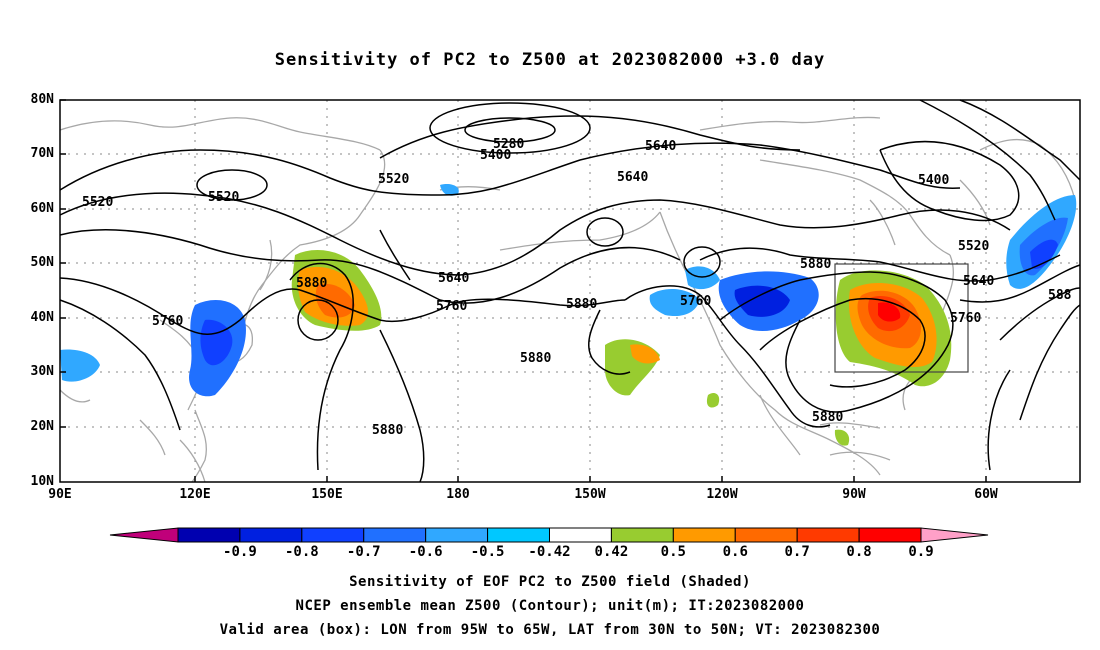 The image size is (1100, 650). What do you see at coordinates (195, 494) in the screenshot?
I see `lon-label: 120E` at bounding box center [195, 494].